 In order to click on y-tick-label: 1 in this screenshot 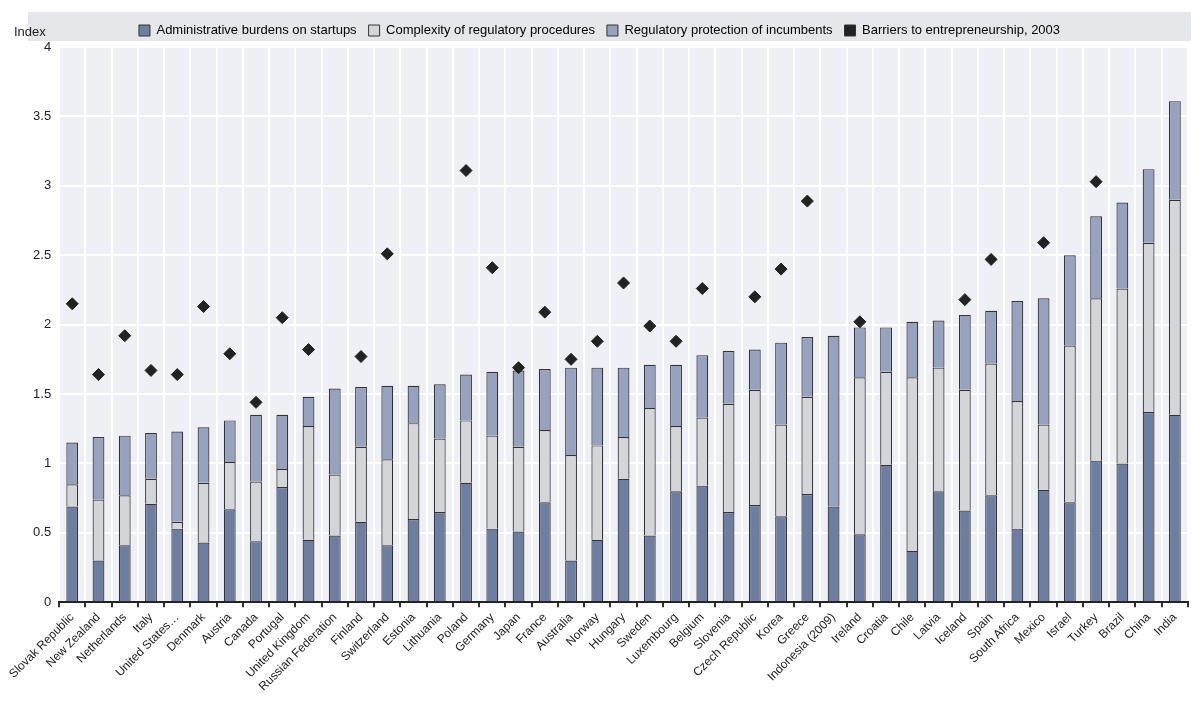, I will do `click(47, 463)`.